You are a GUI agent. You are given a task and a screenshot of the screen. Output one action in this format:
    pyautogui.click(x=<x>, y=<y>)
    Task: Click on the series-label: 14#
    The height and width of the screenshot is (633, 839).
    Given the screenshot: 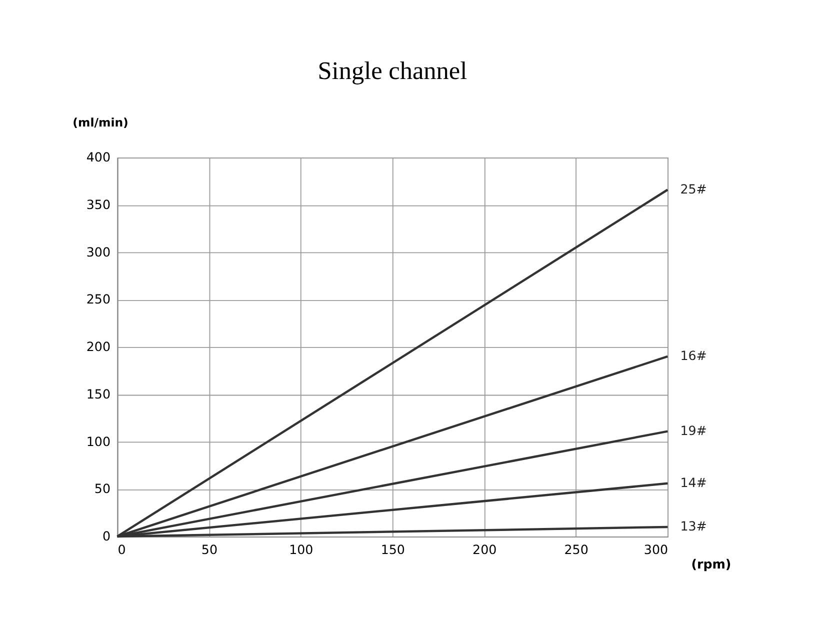 What is the action you would take?
    pyautogui.click(x=693, y=482)
    